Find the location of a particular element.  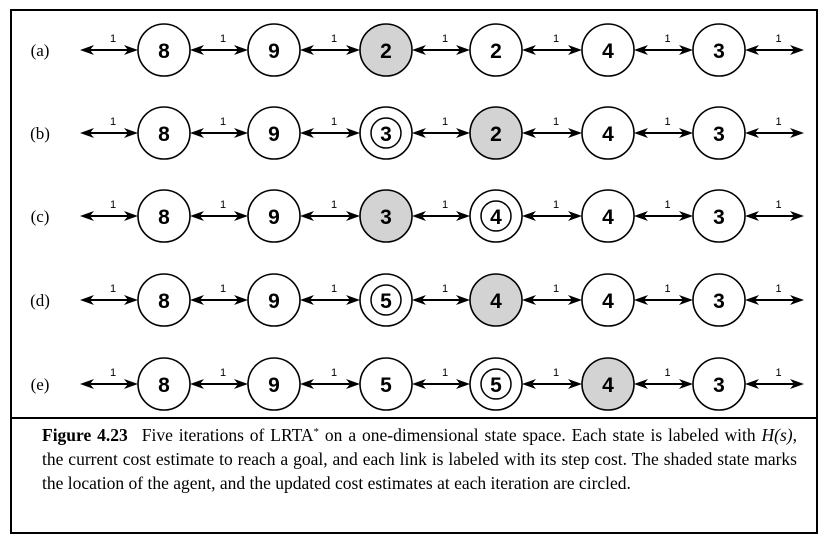

row-label: (d) is located at coordinates (40, 300).